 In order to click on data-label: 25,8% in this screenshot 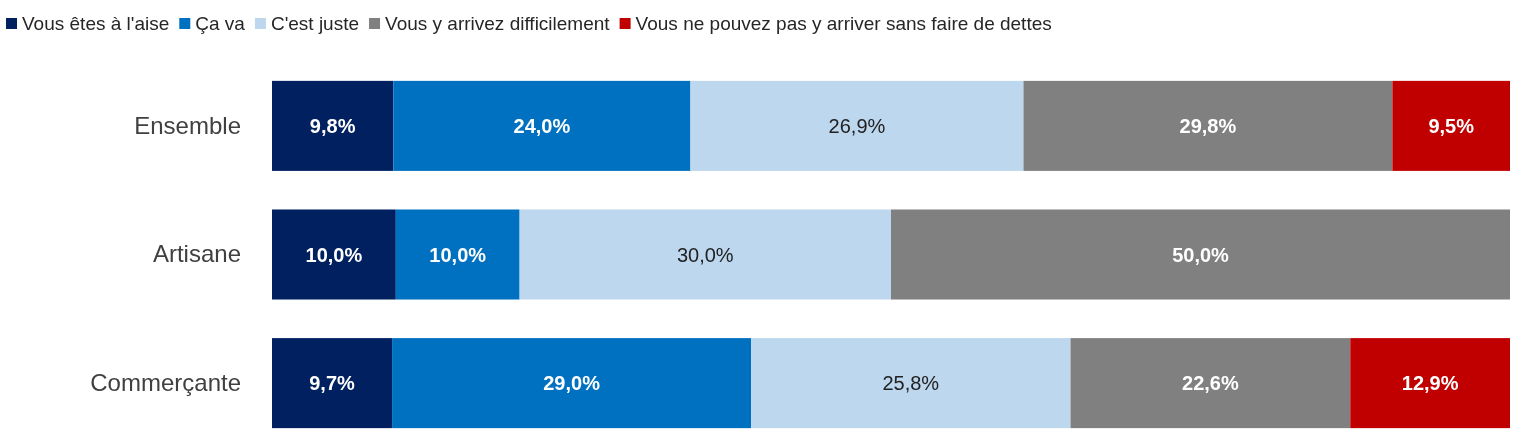, I will do `click(911, 383)`.